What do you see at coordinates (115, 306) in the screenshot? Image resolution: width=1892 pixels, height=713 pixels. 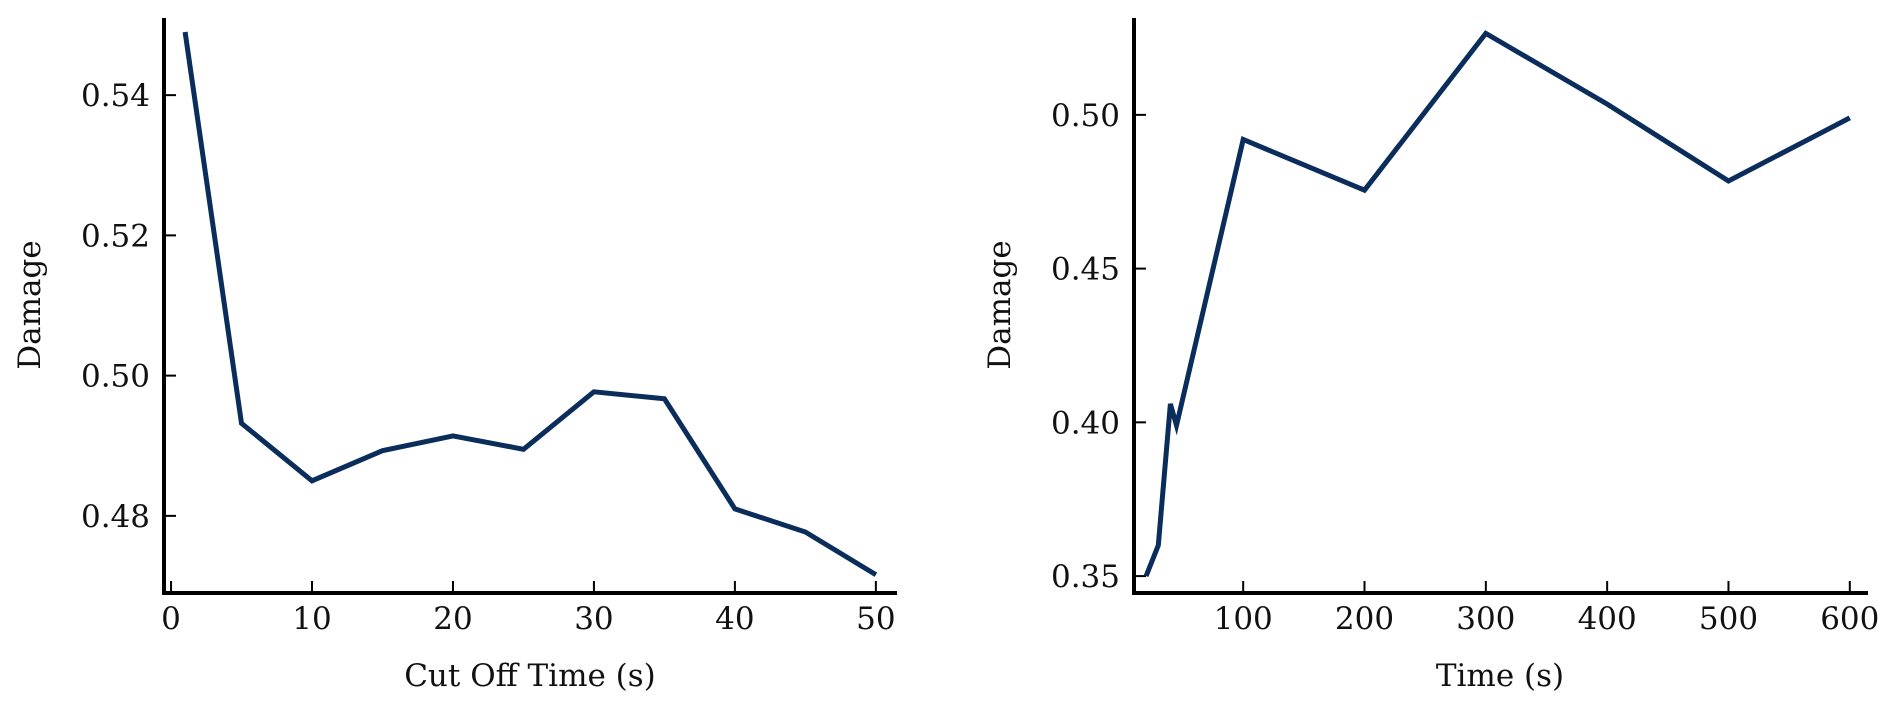 I see `y-tick-labels: 0.48 0.50 0.52 0.54` at bounding box center [115, 306].